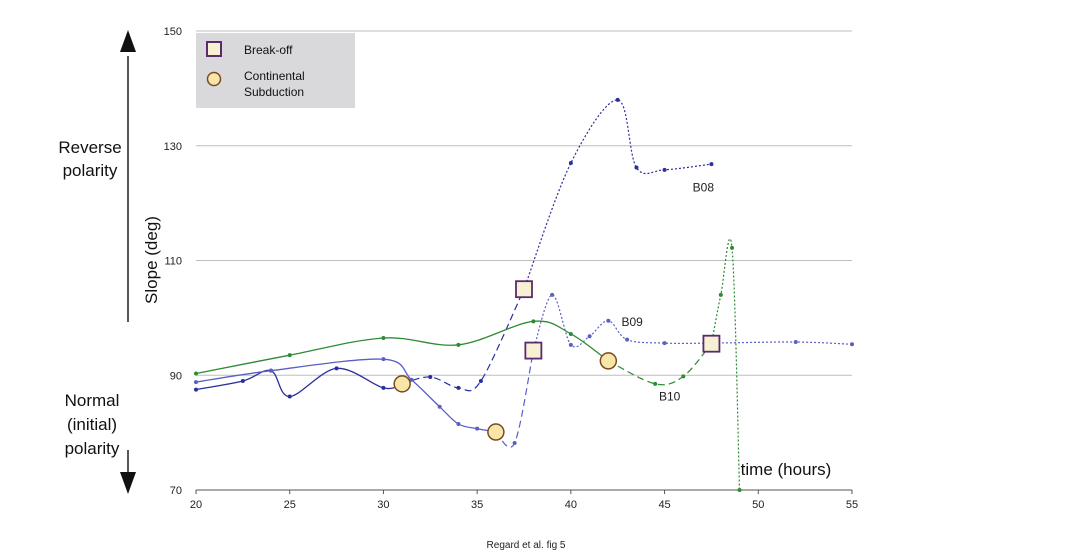 The image size is (1087, 553). I want to click on x-tick-label-50: 50, so click(758, 505).